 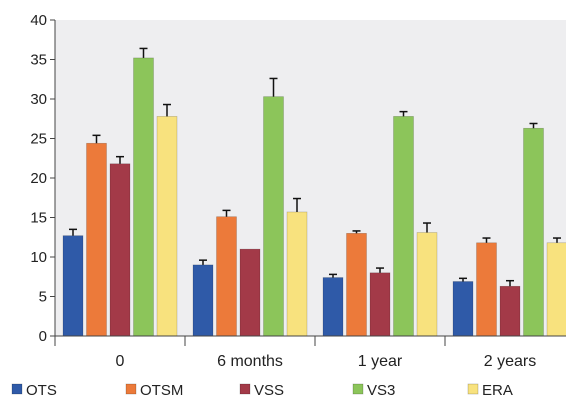 I want to click on y-tick-label: 0, so click(x=43, y=336).